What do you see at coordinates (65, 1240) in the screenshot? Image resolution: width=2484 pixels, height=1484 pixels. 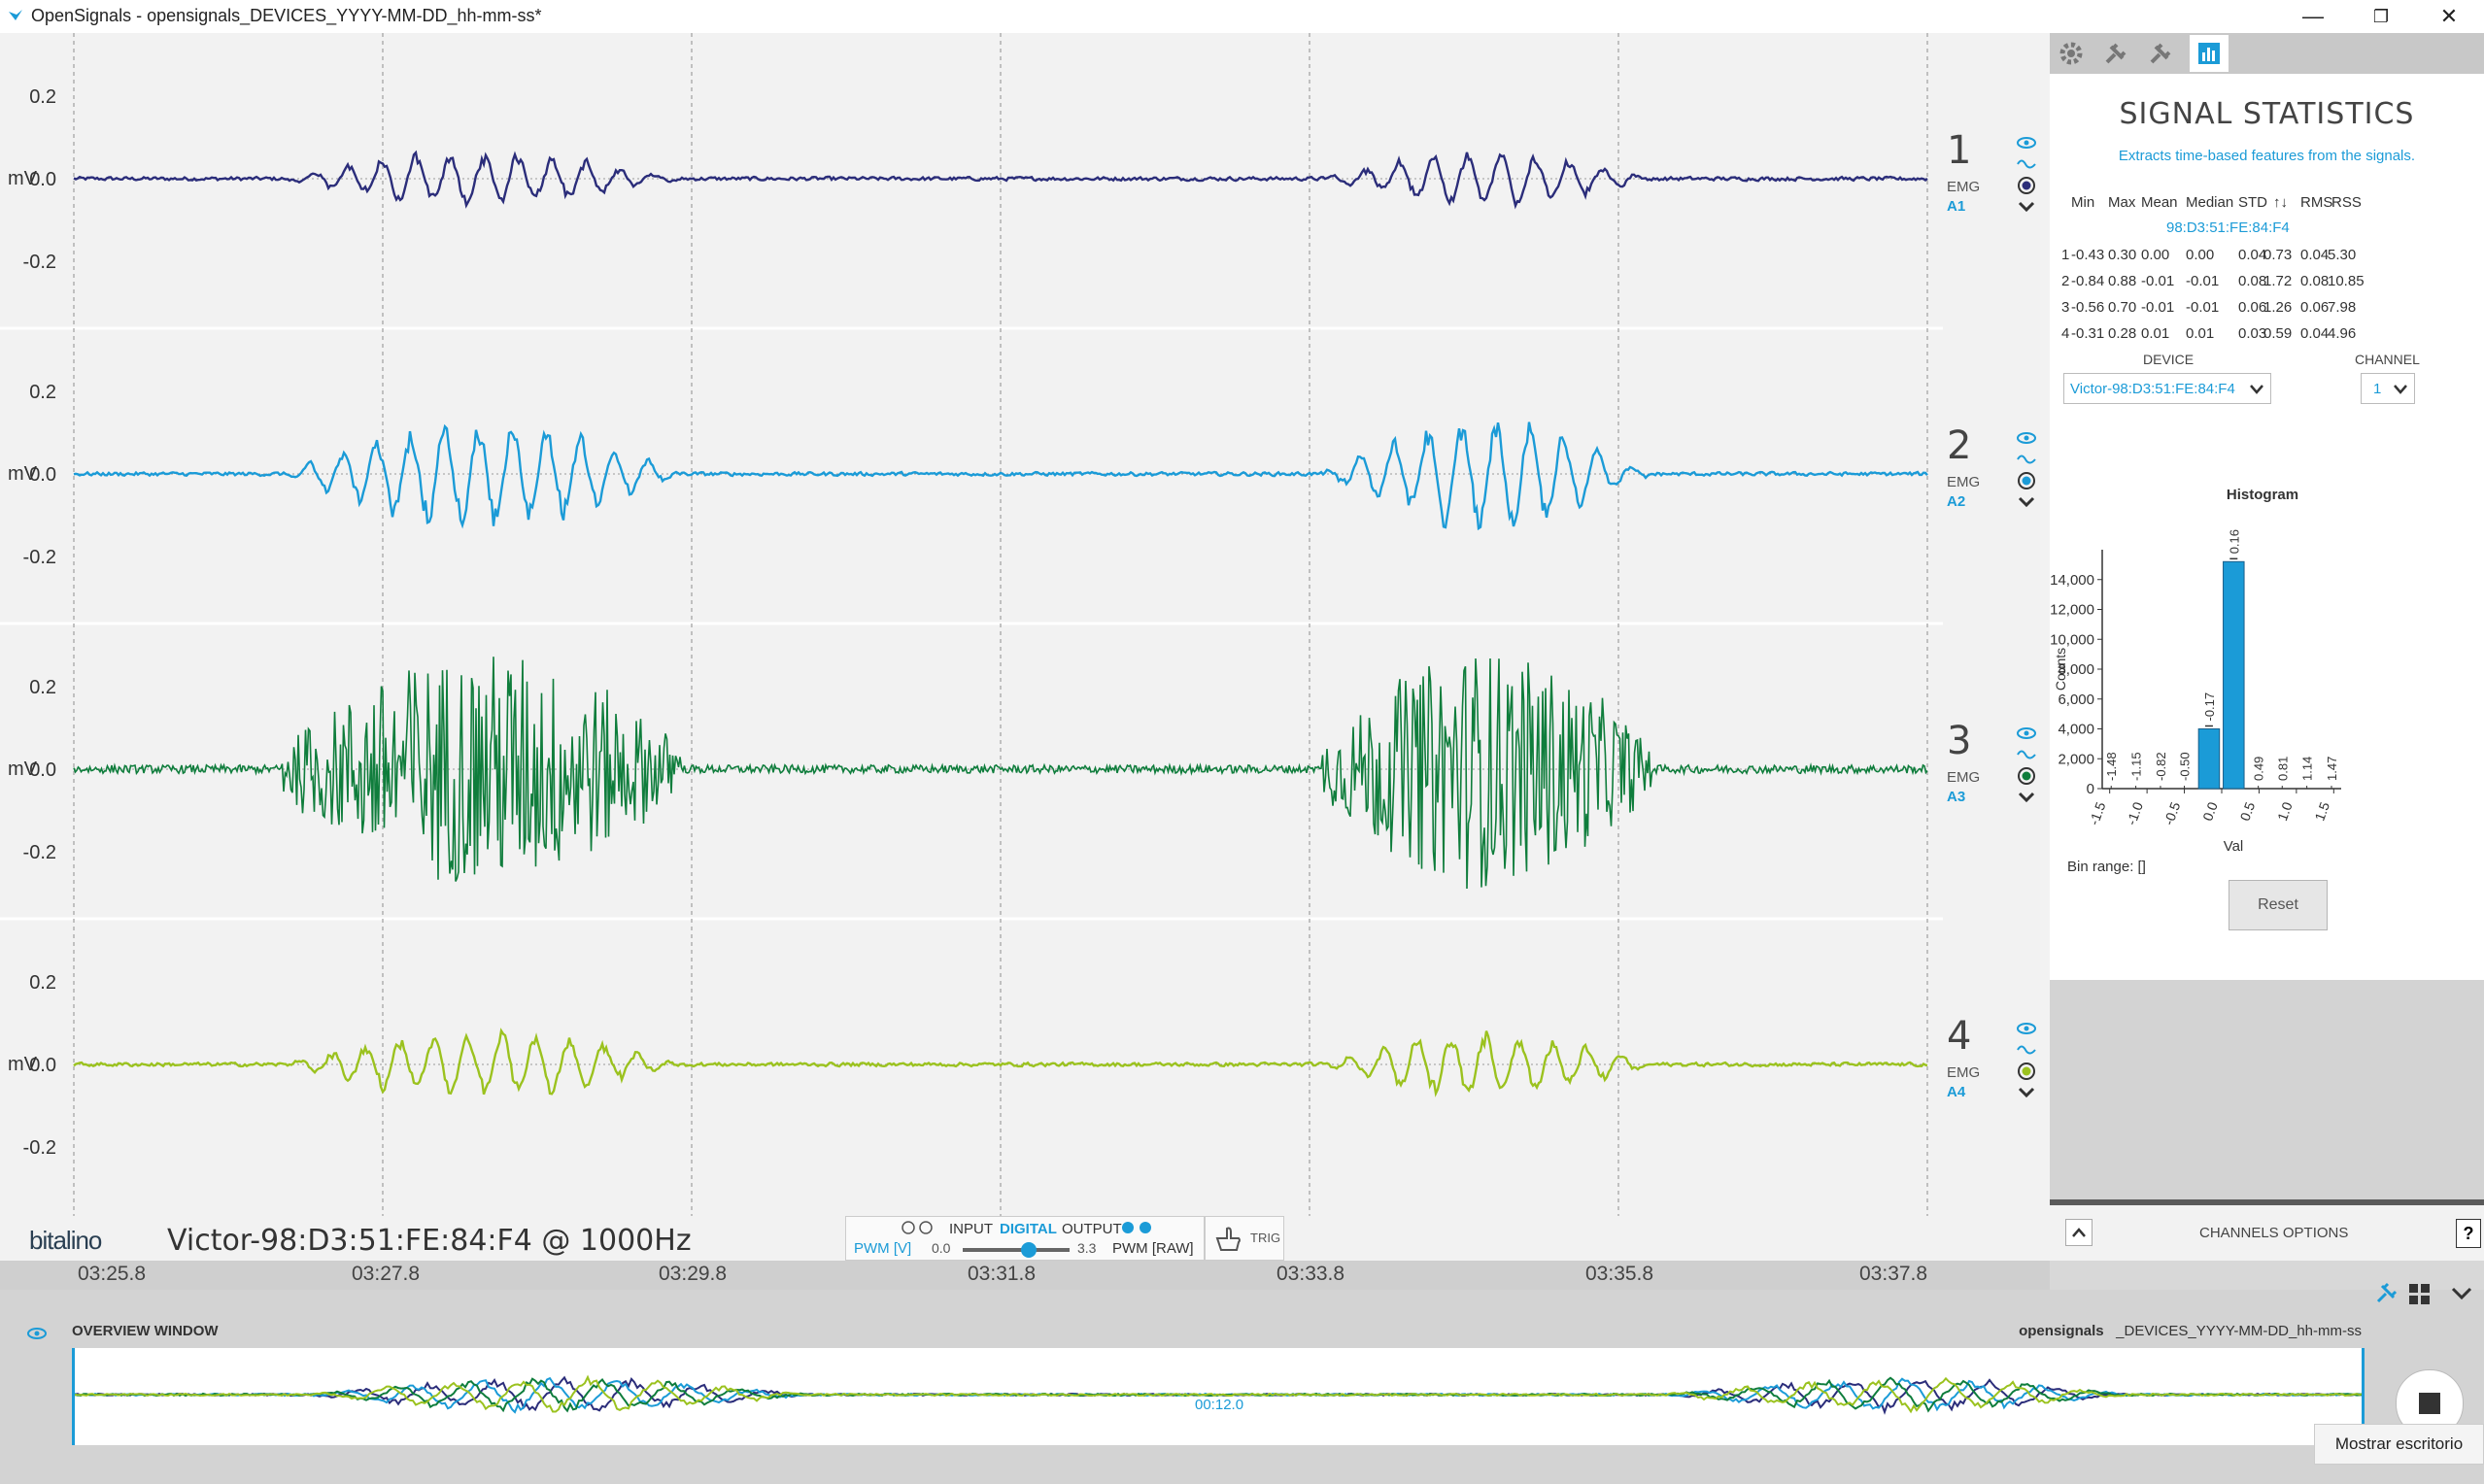 I see `bitalino-logo: bitalino` at bounding box center [65, 1240].